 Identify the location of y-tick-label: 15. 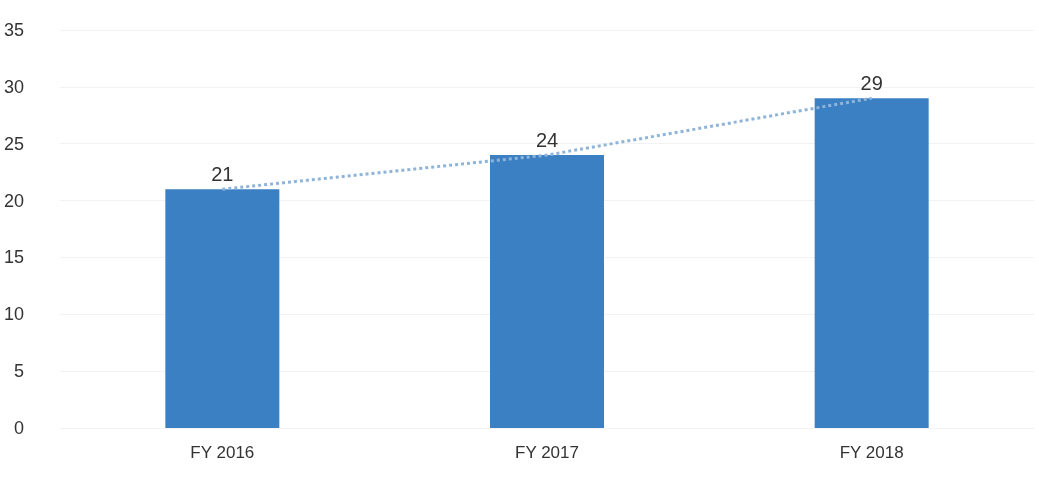
(13, 257).